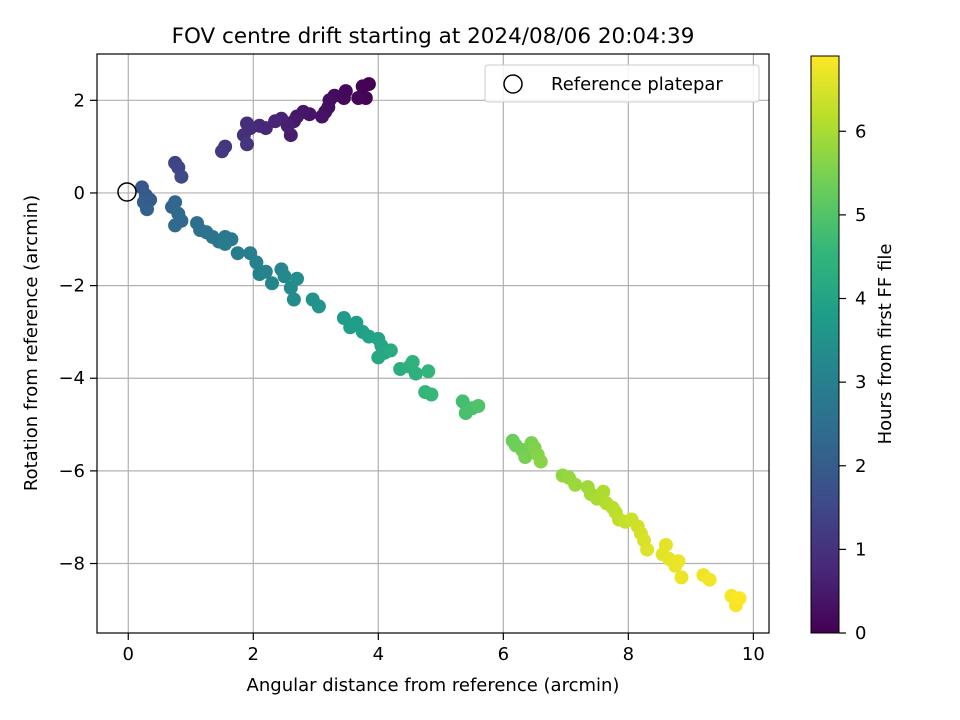 The image size is (960, 720). I want to click on y-tick-label: −4, so click(71, 378).